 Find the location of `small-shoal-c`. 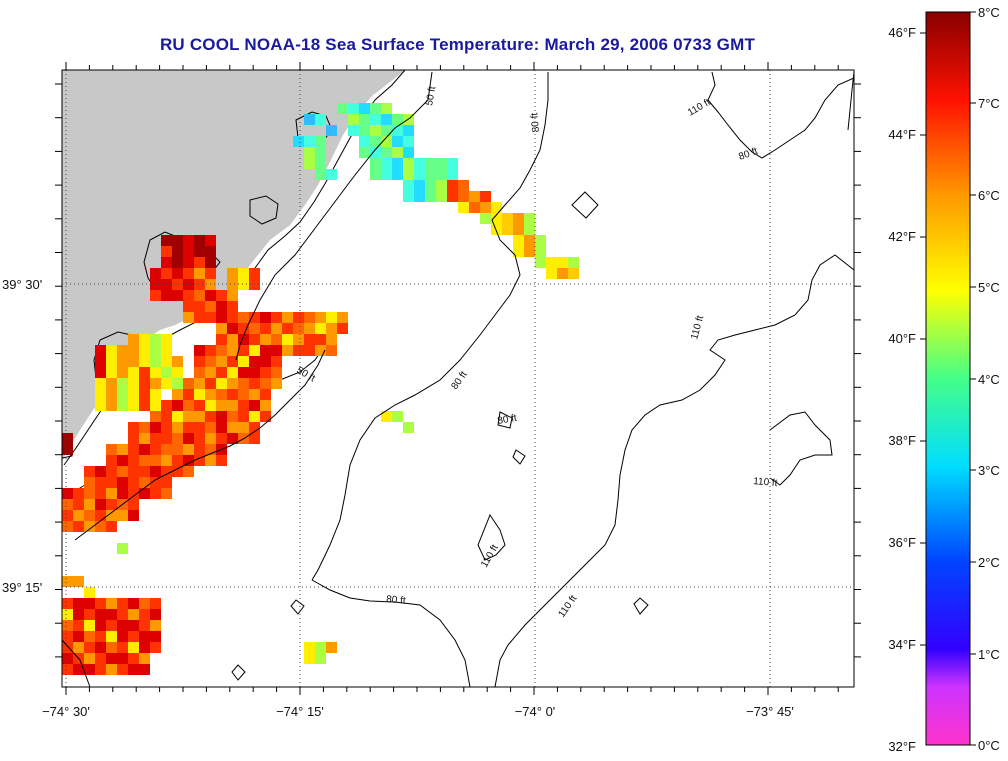

small-shoal-c is located at coordinates (519, 457).